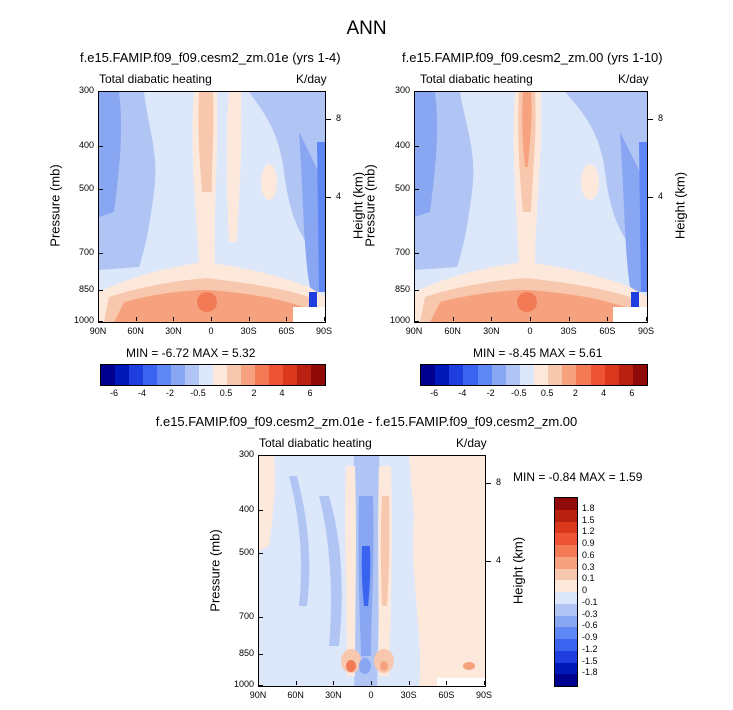 The height and width of the screenshot is (710, 733). Describe the element at coordinates (590, 672) in the screenshot. I see `colorbar3-label: -1.8` at that location.